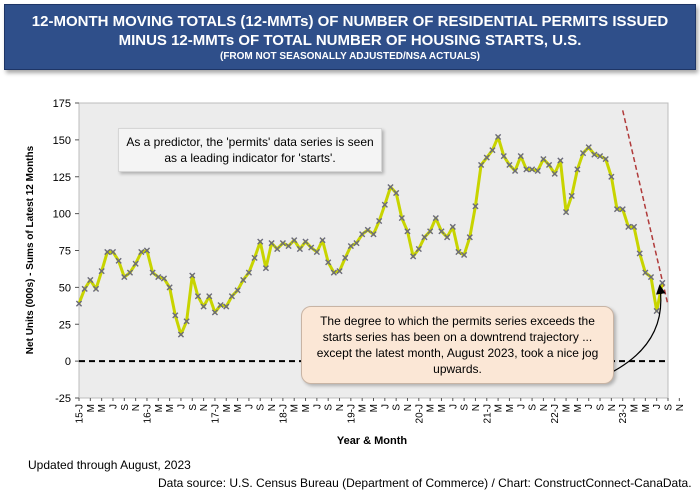  Describe the element at coordinates (80, 413) in the screenshot. I see `x-tick-label: 15-J` at that location.